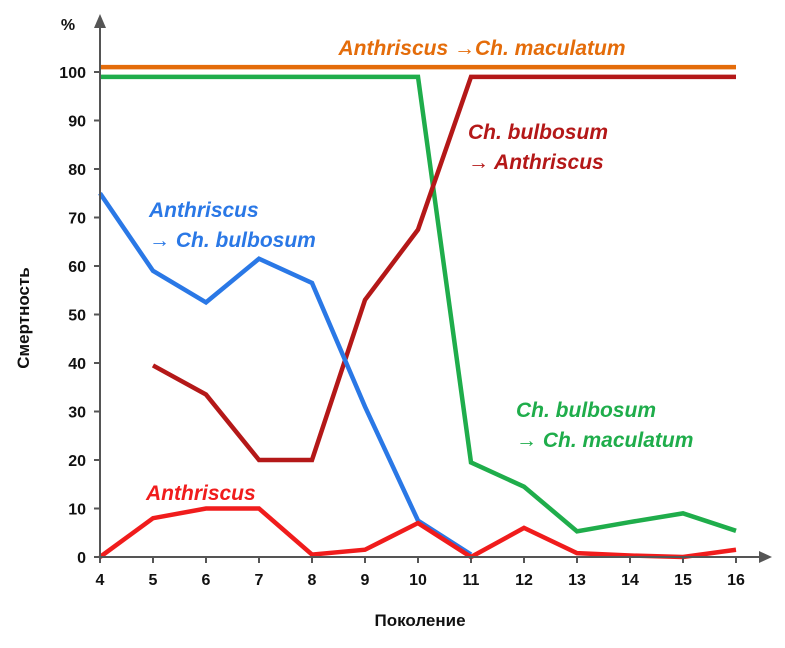  I want to click on x-tick-label: 7, so click(259, 580).